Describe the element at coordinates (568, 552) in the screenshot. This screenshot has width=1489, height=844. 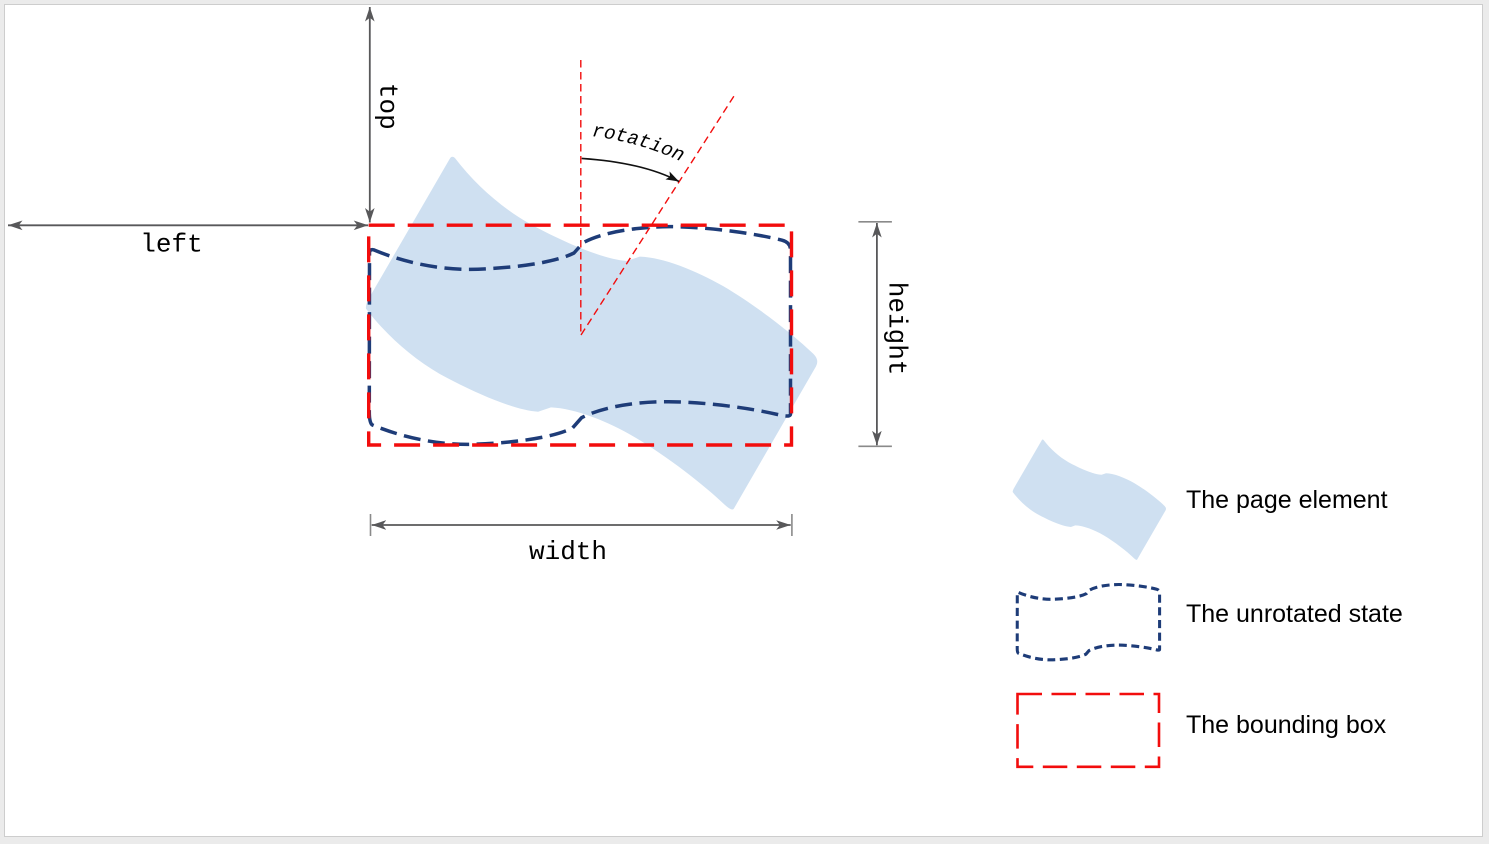
I see `svg-text: width` at that location.